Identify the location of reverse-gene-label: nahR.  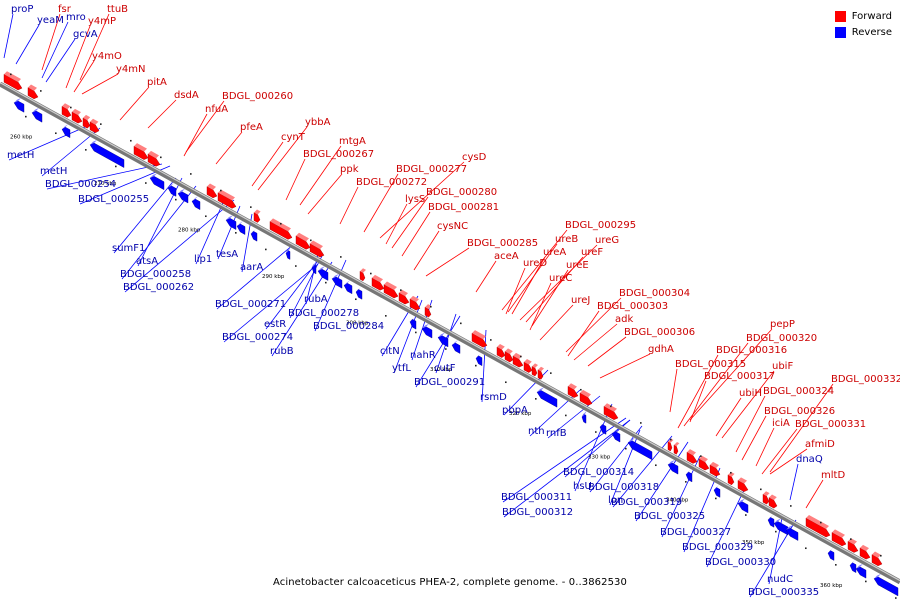
(423, 355).